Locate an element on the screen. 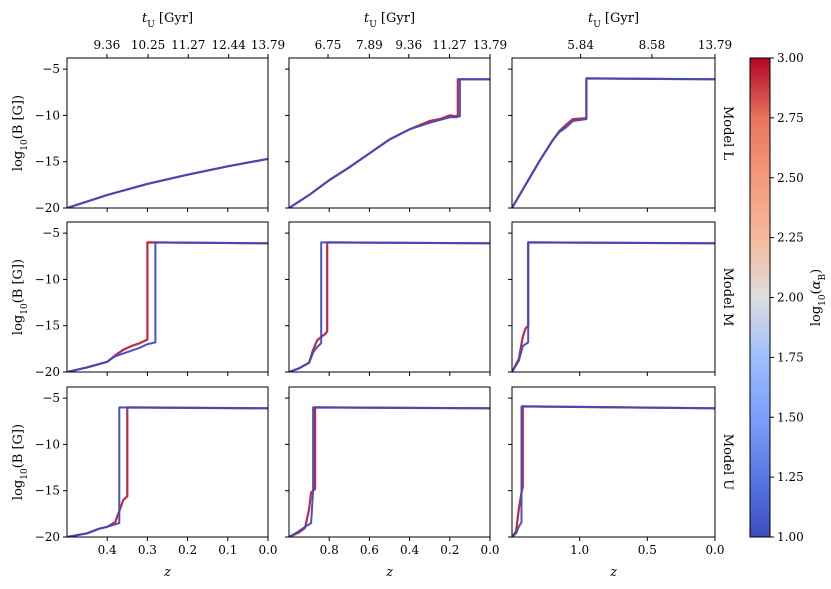  row-label: Model U is located at coordinates (727, 462).